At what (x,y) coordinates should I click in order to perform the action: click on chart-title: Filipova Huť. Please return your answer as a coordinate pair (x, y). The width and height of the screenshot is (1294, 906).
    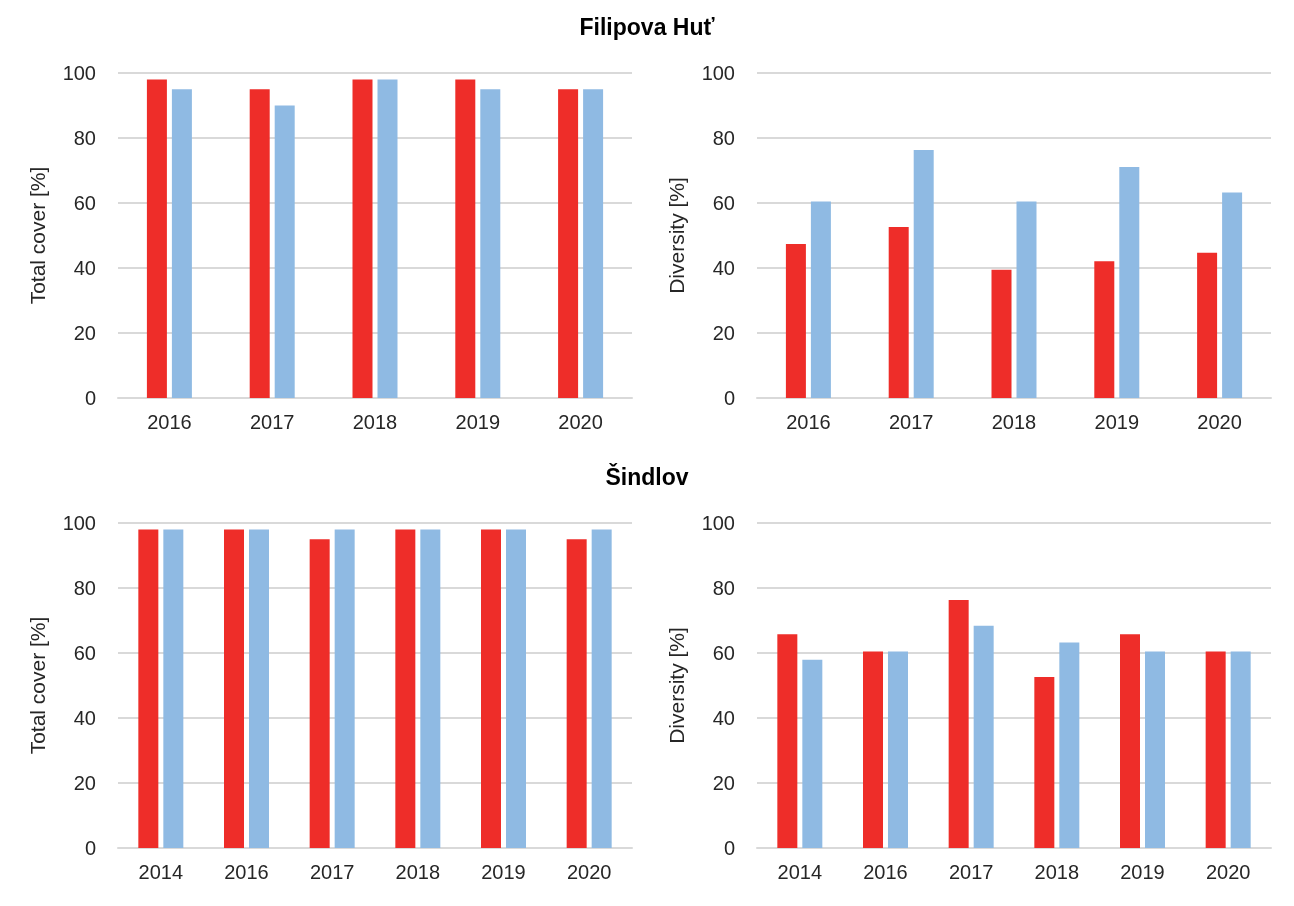
    Looking at the image, I should click on (647, 27).